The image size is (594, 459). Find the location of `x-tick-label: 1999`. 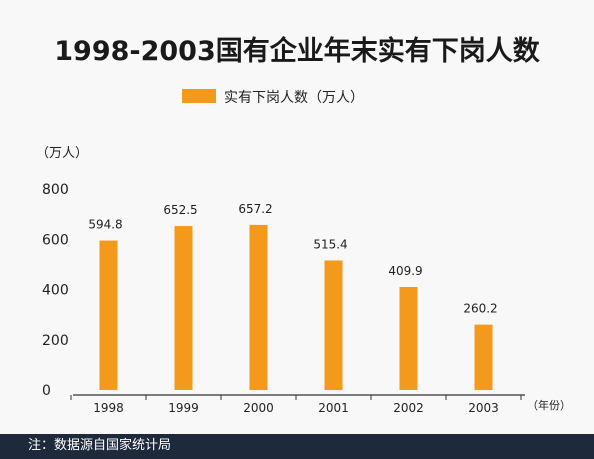

x-tick-label: 1999 is located at coordinates (183, 408).